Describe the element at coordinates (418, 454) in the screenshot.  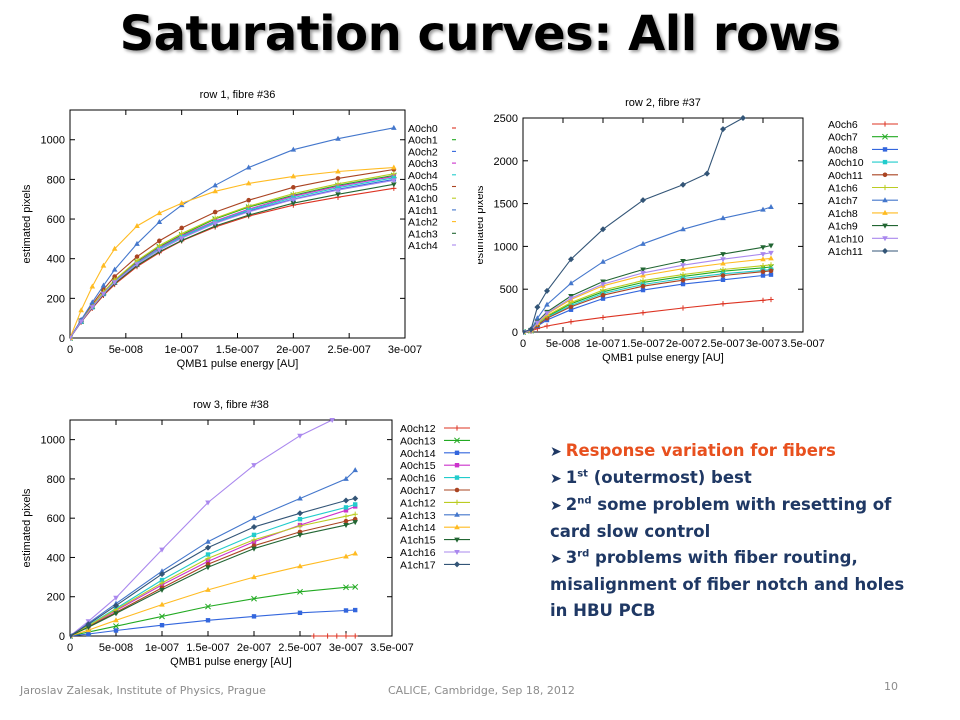
I see `legend-label: A0ch14` at that location.